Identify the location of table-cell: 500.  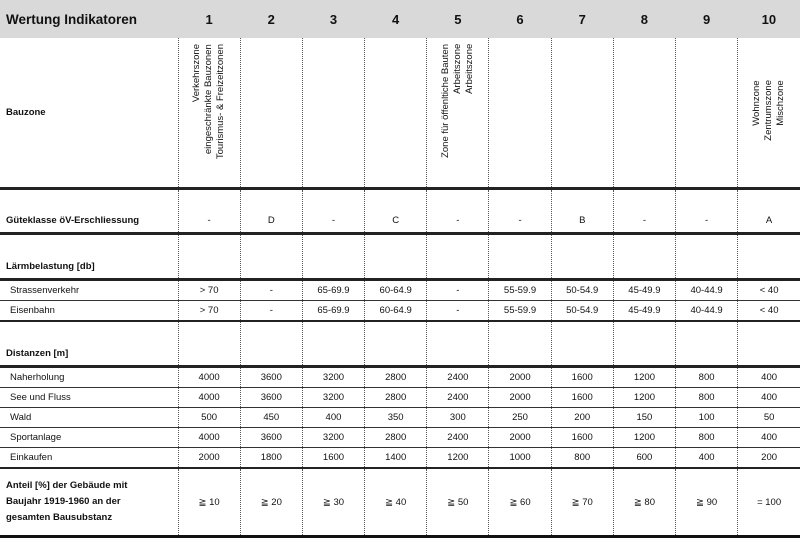
(209, 417).